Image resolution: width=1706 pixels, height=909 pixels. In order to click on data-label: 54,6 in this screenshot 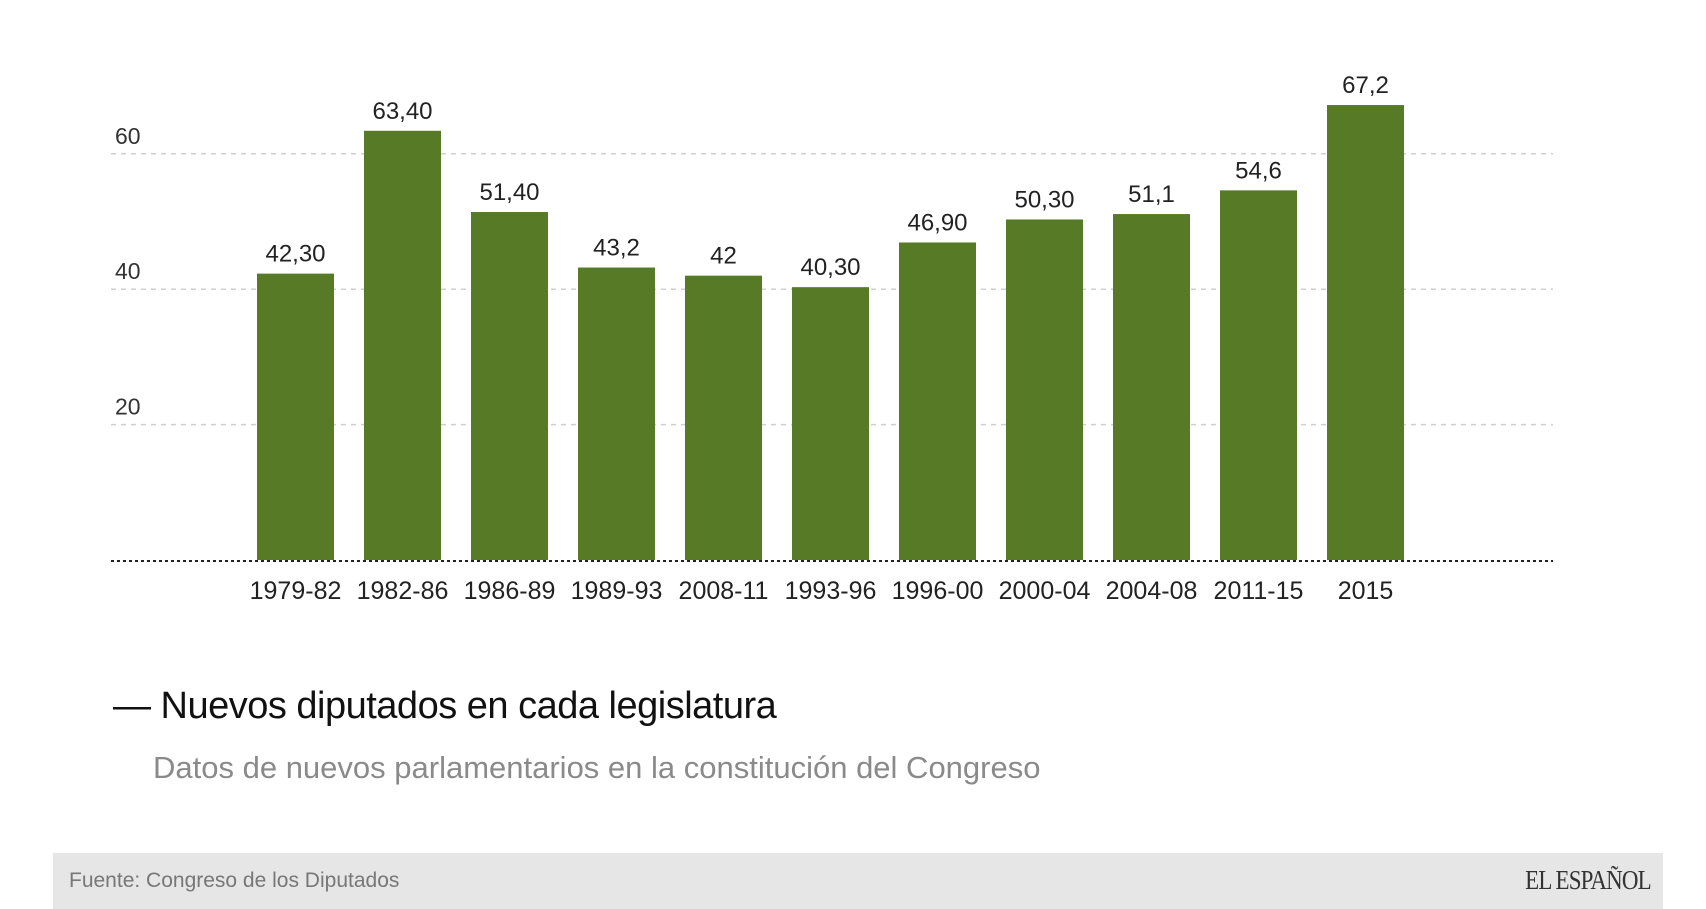, I will do `click(1258, 170)`.